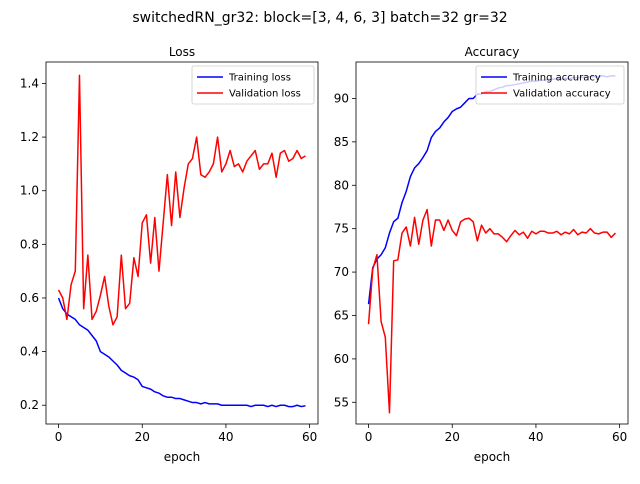 The width and height of the screenshot is (640, 484). What do you see at coordinates (29, 83) in the screenshot?
I see `y-tick-label: 1.4` at bounding box center [29, 83].